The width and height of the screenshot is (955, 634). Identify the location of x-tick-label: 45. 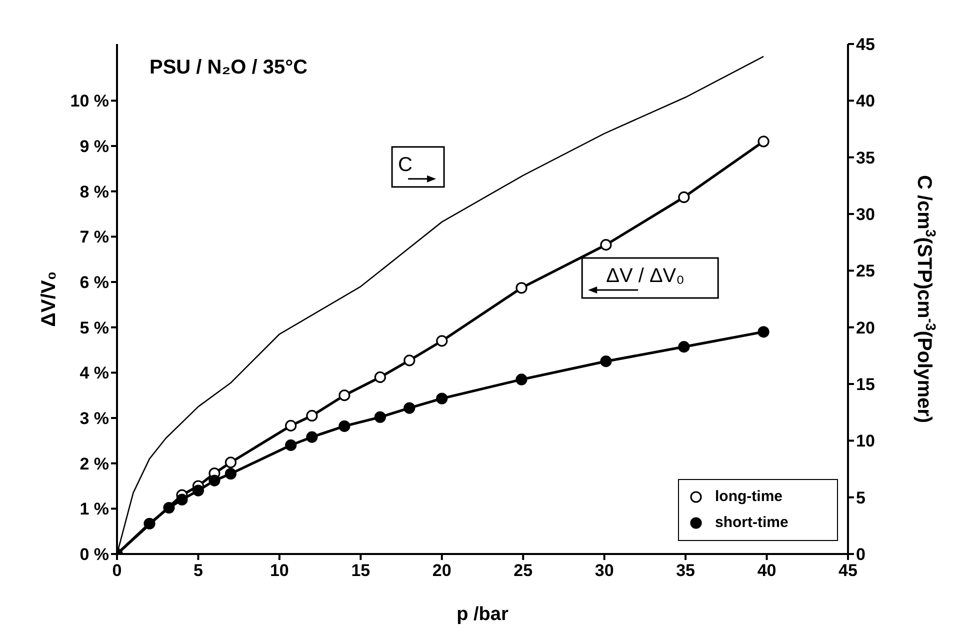
(848, 570).